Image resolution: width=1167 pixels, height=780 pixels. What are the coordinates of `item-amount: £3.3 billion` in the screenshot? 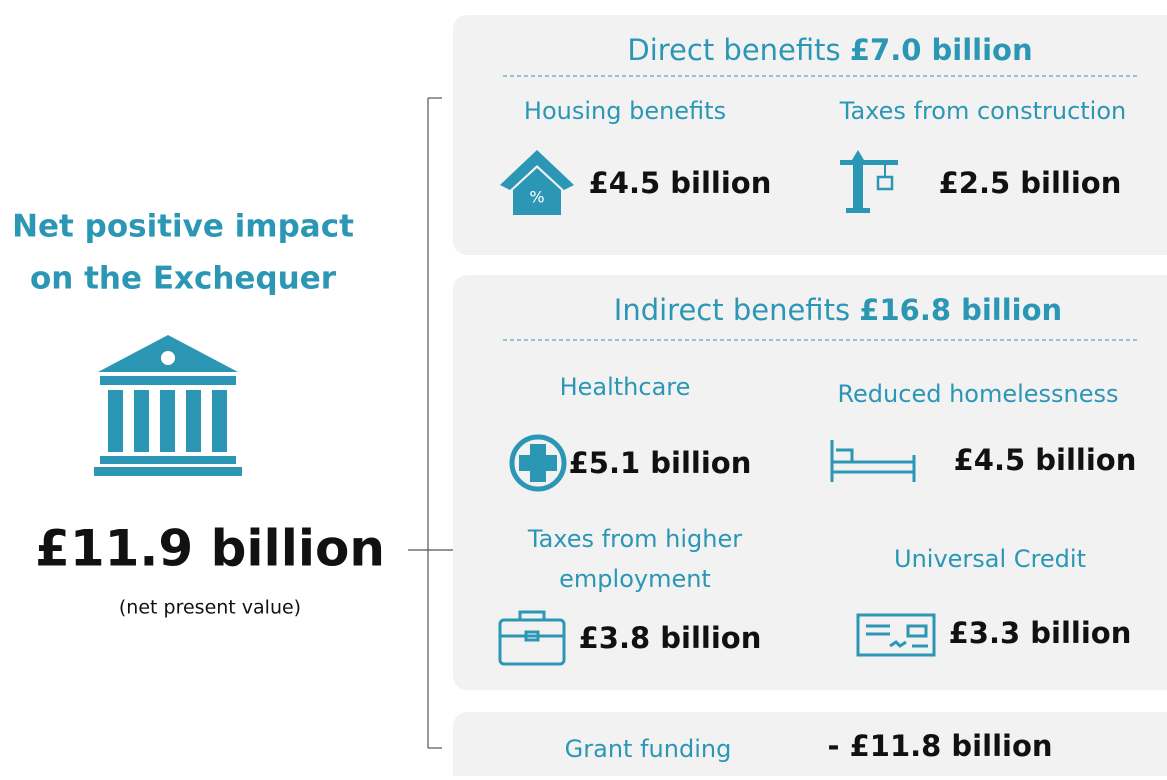 It's located at (1040, 633).